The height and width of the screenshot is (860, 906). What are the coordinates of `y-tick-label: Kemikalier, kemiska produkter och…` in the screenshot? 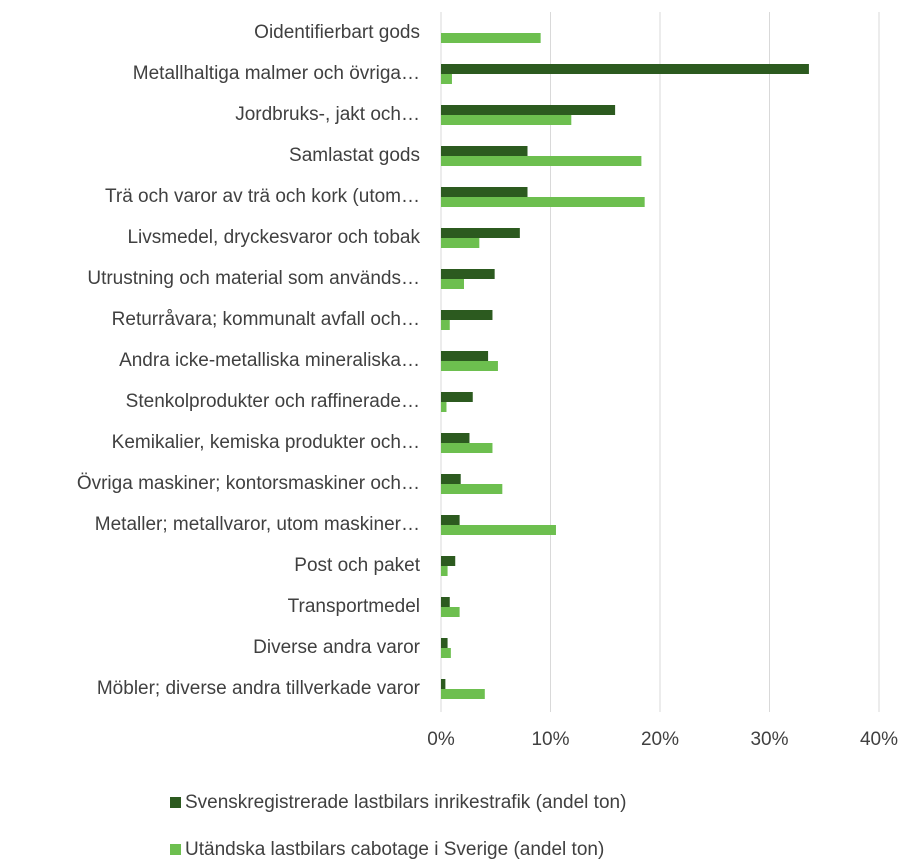 It's located at (266, 442).